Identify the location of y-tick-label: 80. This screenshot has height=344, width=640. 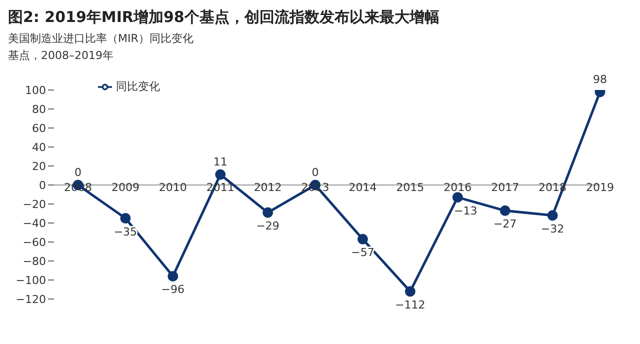
(39, 109).